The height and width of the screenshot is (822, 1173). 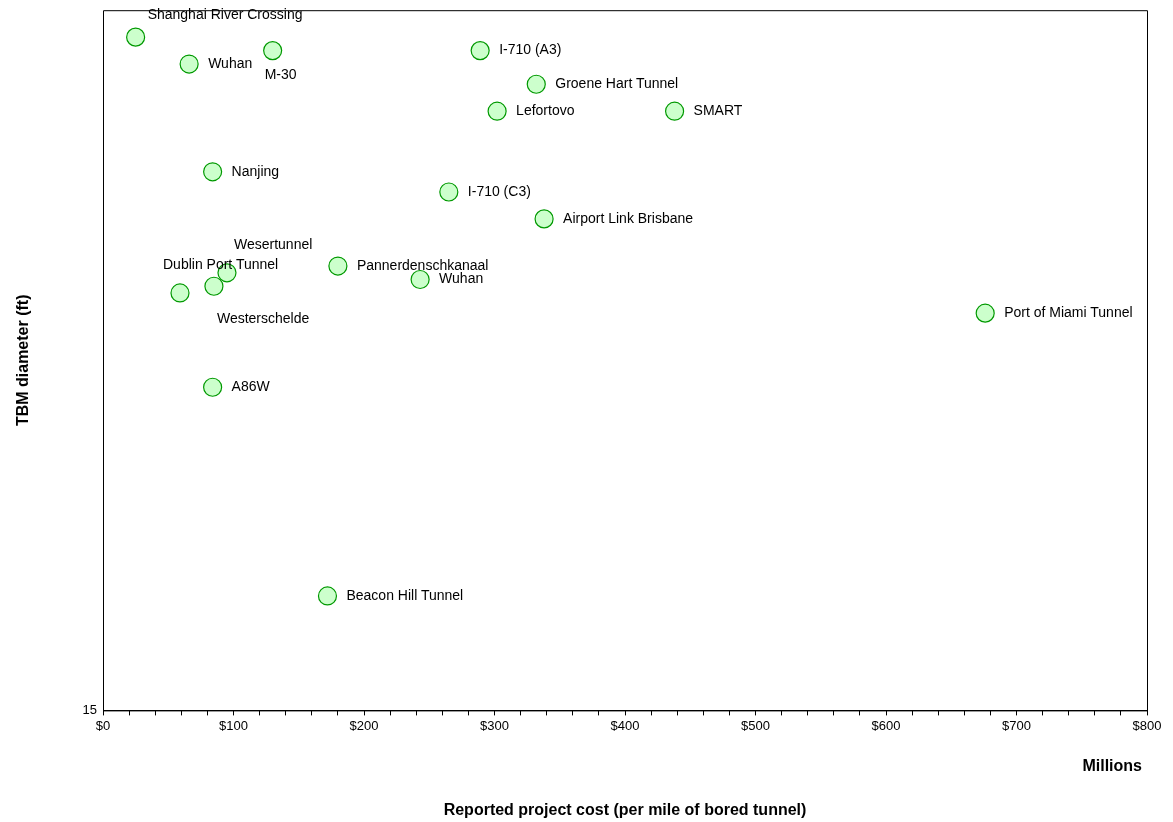 What do you see at coordinates (530, 49) in the screenshot?
I see `annotation: I-710 (A3)` at bounding box center [530, 49].